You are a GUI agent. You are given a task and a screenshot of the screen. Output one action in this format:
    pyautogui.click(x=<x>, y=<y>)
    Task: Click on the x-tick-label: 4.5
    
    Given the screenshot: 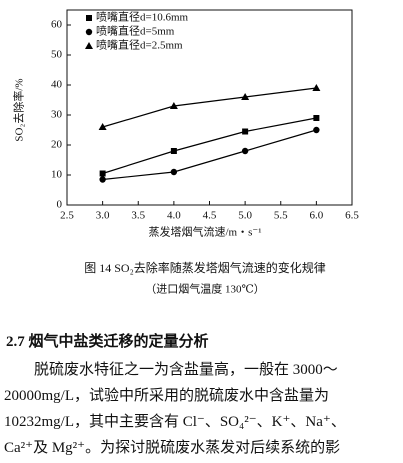 What is the action you would take?
    pyautogui.click(x=210, y=216)
    